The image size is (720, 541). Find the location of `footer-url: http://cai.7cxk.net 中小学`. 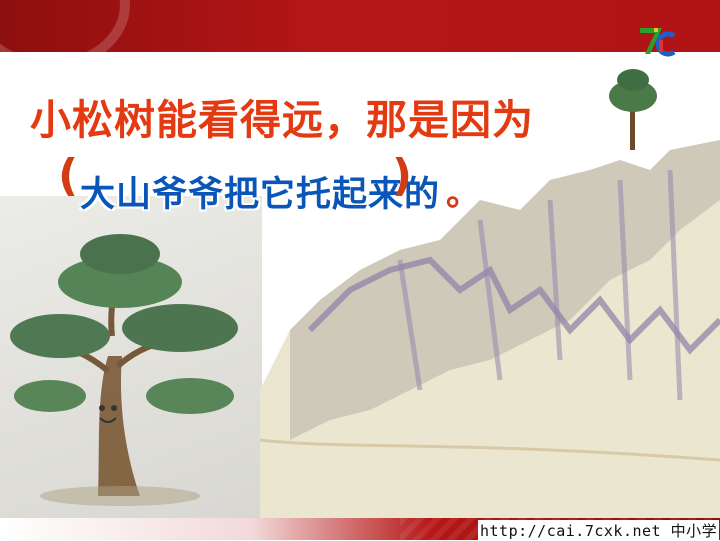

footer-url: http://cai.7cxk.net 中小学 is located at coordinates (599, 530).